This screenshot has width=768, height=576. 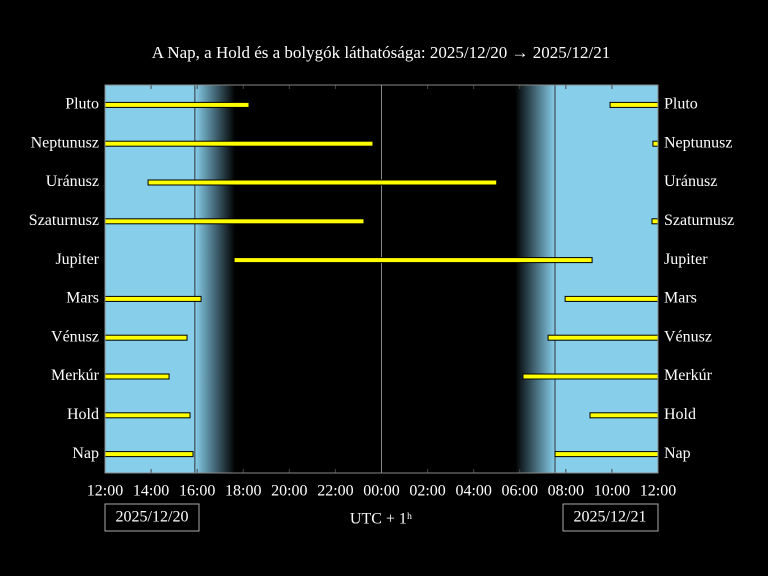 What do you see at coordinates (82, 298) in the screenshot?
I see `y-tick-label: Mars` at bounding box center [82, 298].